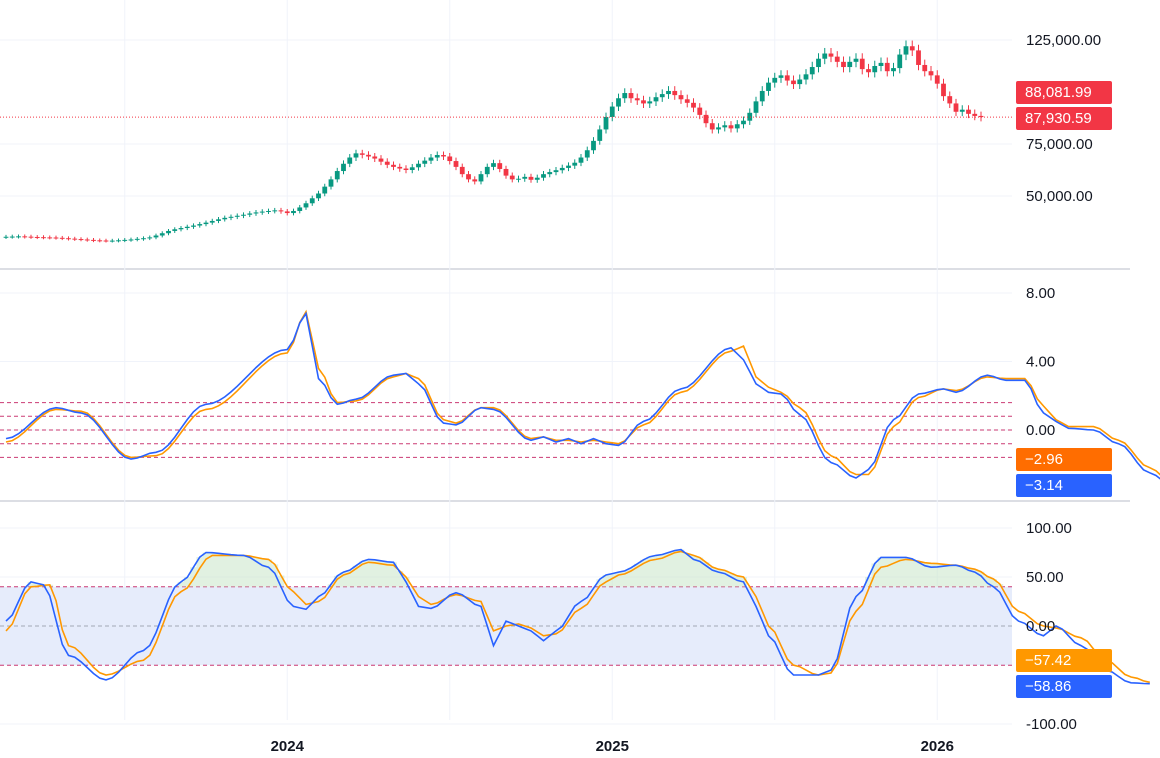 The width and height of the screenshot is (1160, 758). What do you see at coordinates (937, 746) in the screenshot?
I see `x-tick-label: 2026` at bounding box center [937, 746].